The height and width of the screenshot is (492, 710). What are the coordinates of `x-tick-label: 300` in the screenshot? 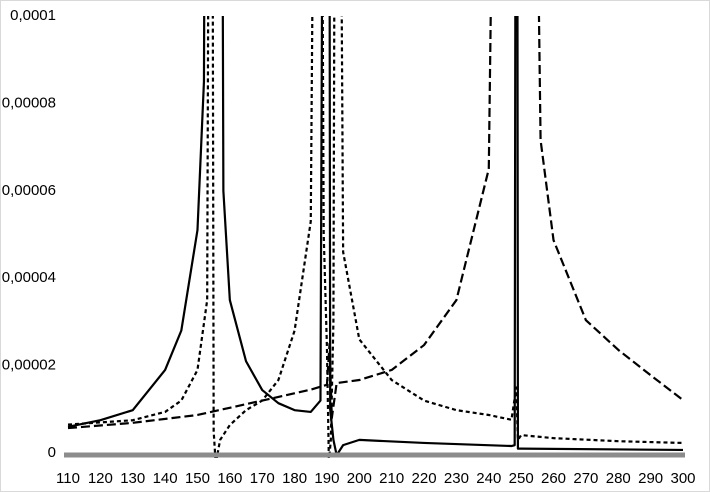 It's located at (682, 478).